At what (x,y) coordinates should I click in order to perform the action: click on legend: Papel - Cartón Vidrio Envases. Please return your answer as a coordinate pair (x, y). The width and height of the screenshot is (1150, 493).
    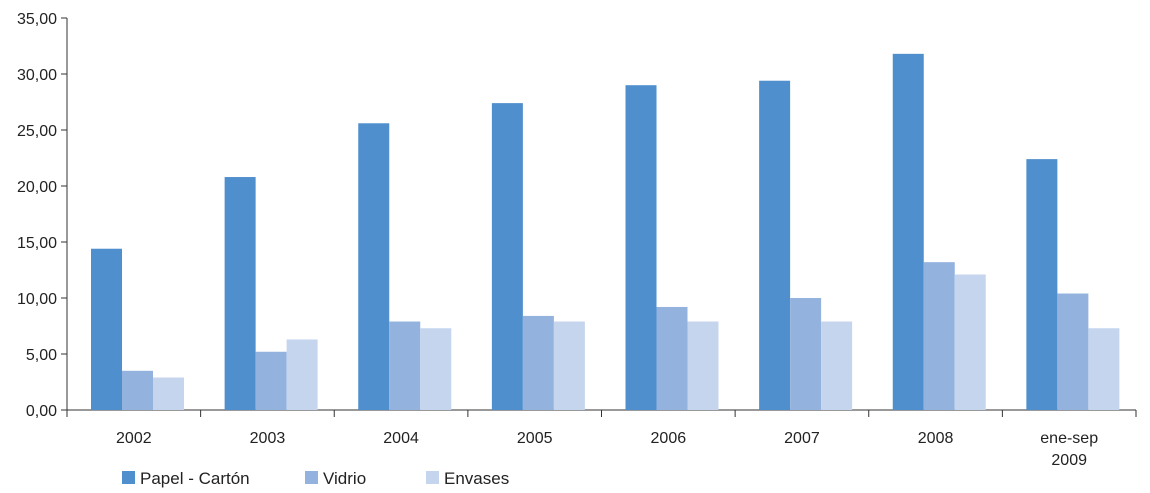
    Looking at the image, I should click on (315, 478).